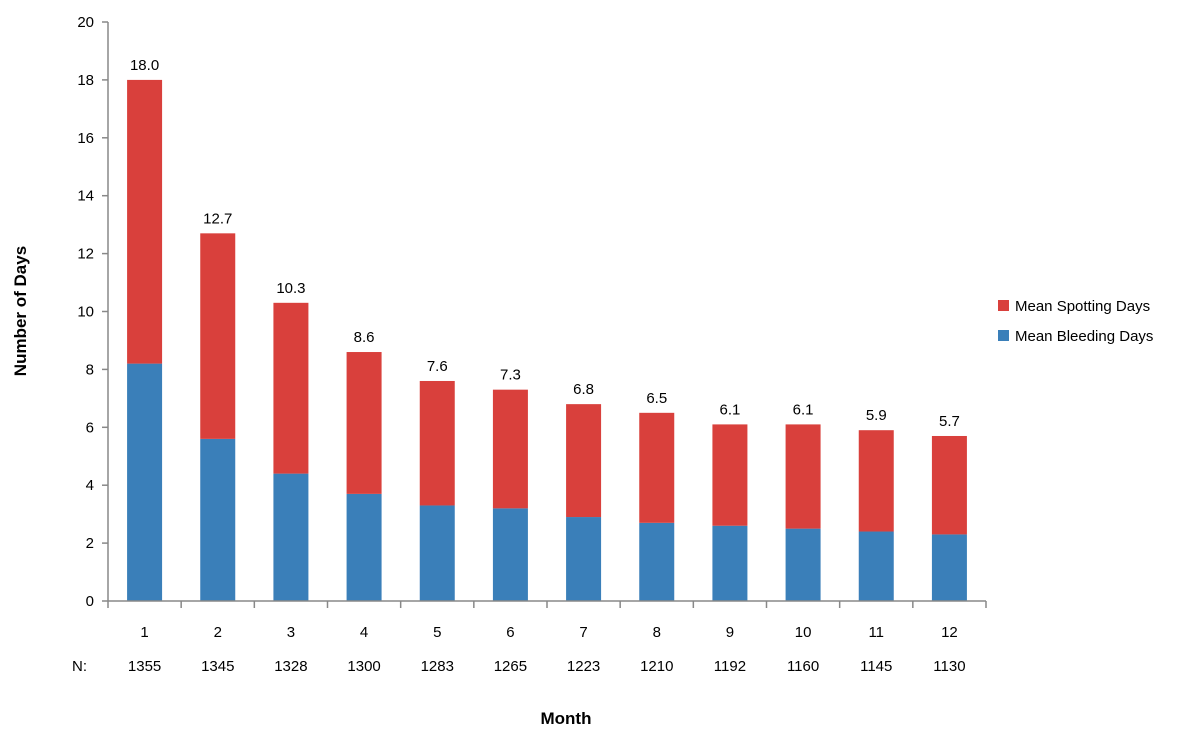 Image resolution: width=1198 pixels, height=729 pixels. What do you see at coordinates (363, 666) in the screenshot?
I see `n-value-label: 1300` at bounding box center [363, 666].